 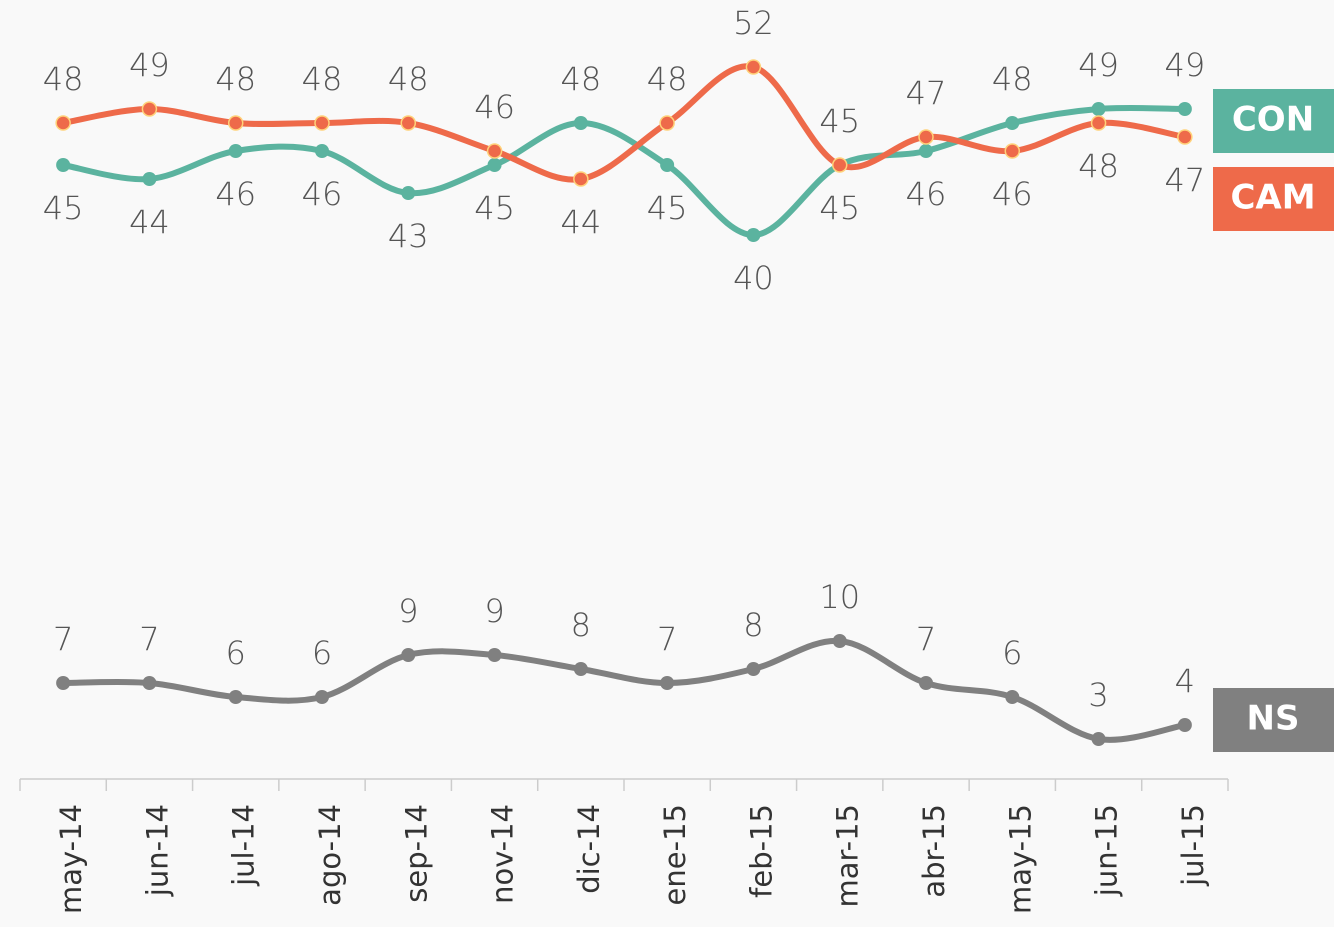 What do you see at coordinates (330, 855) in the screenshot?
I see `x-tick-label: ago-14` at bounding box center [330, 855].